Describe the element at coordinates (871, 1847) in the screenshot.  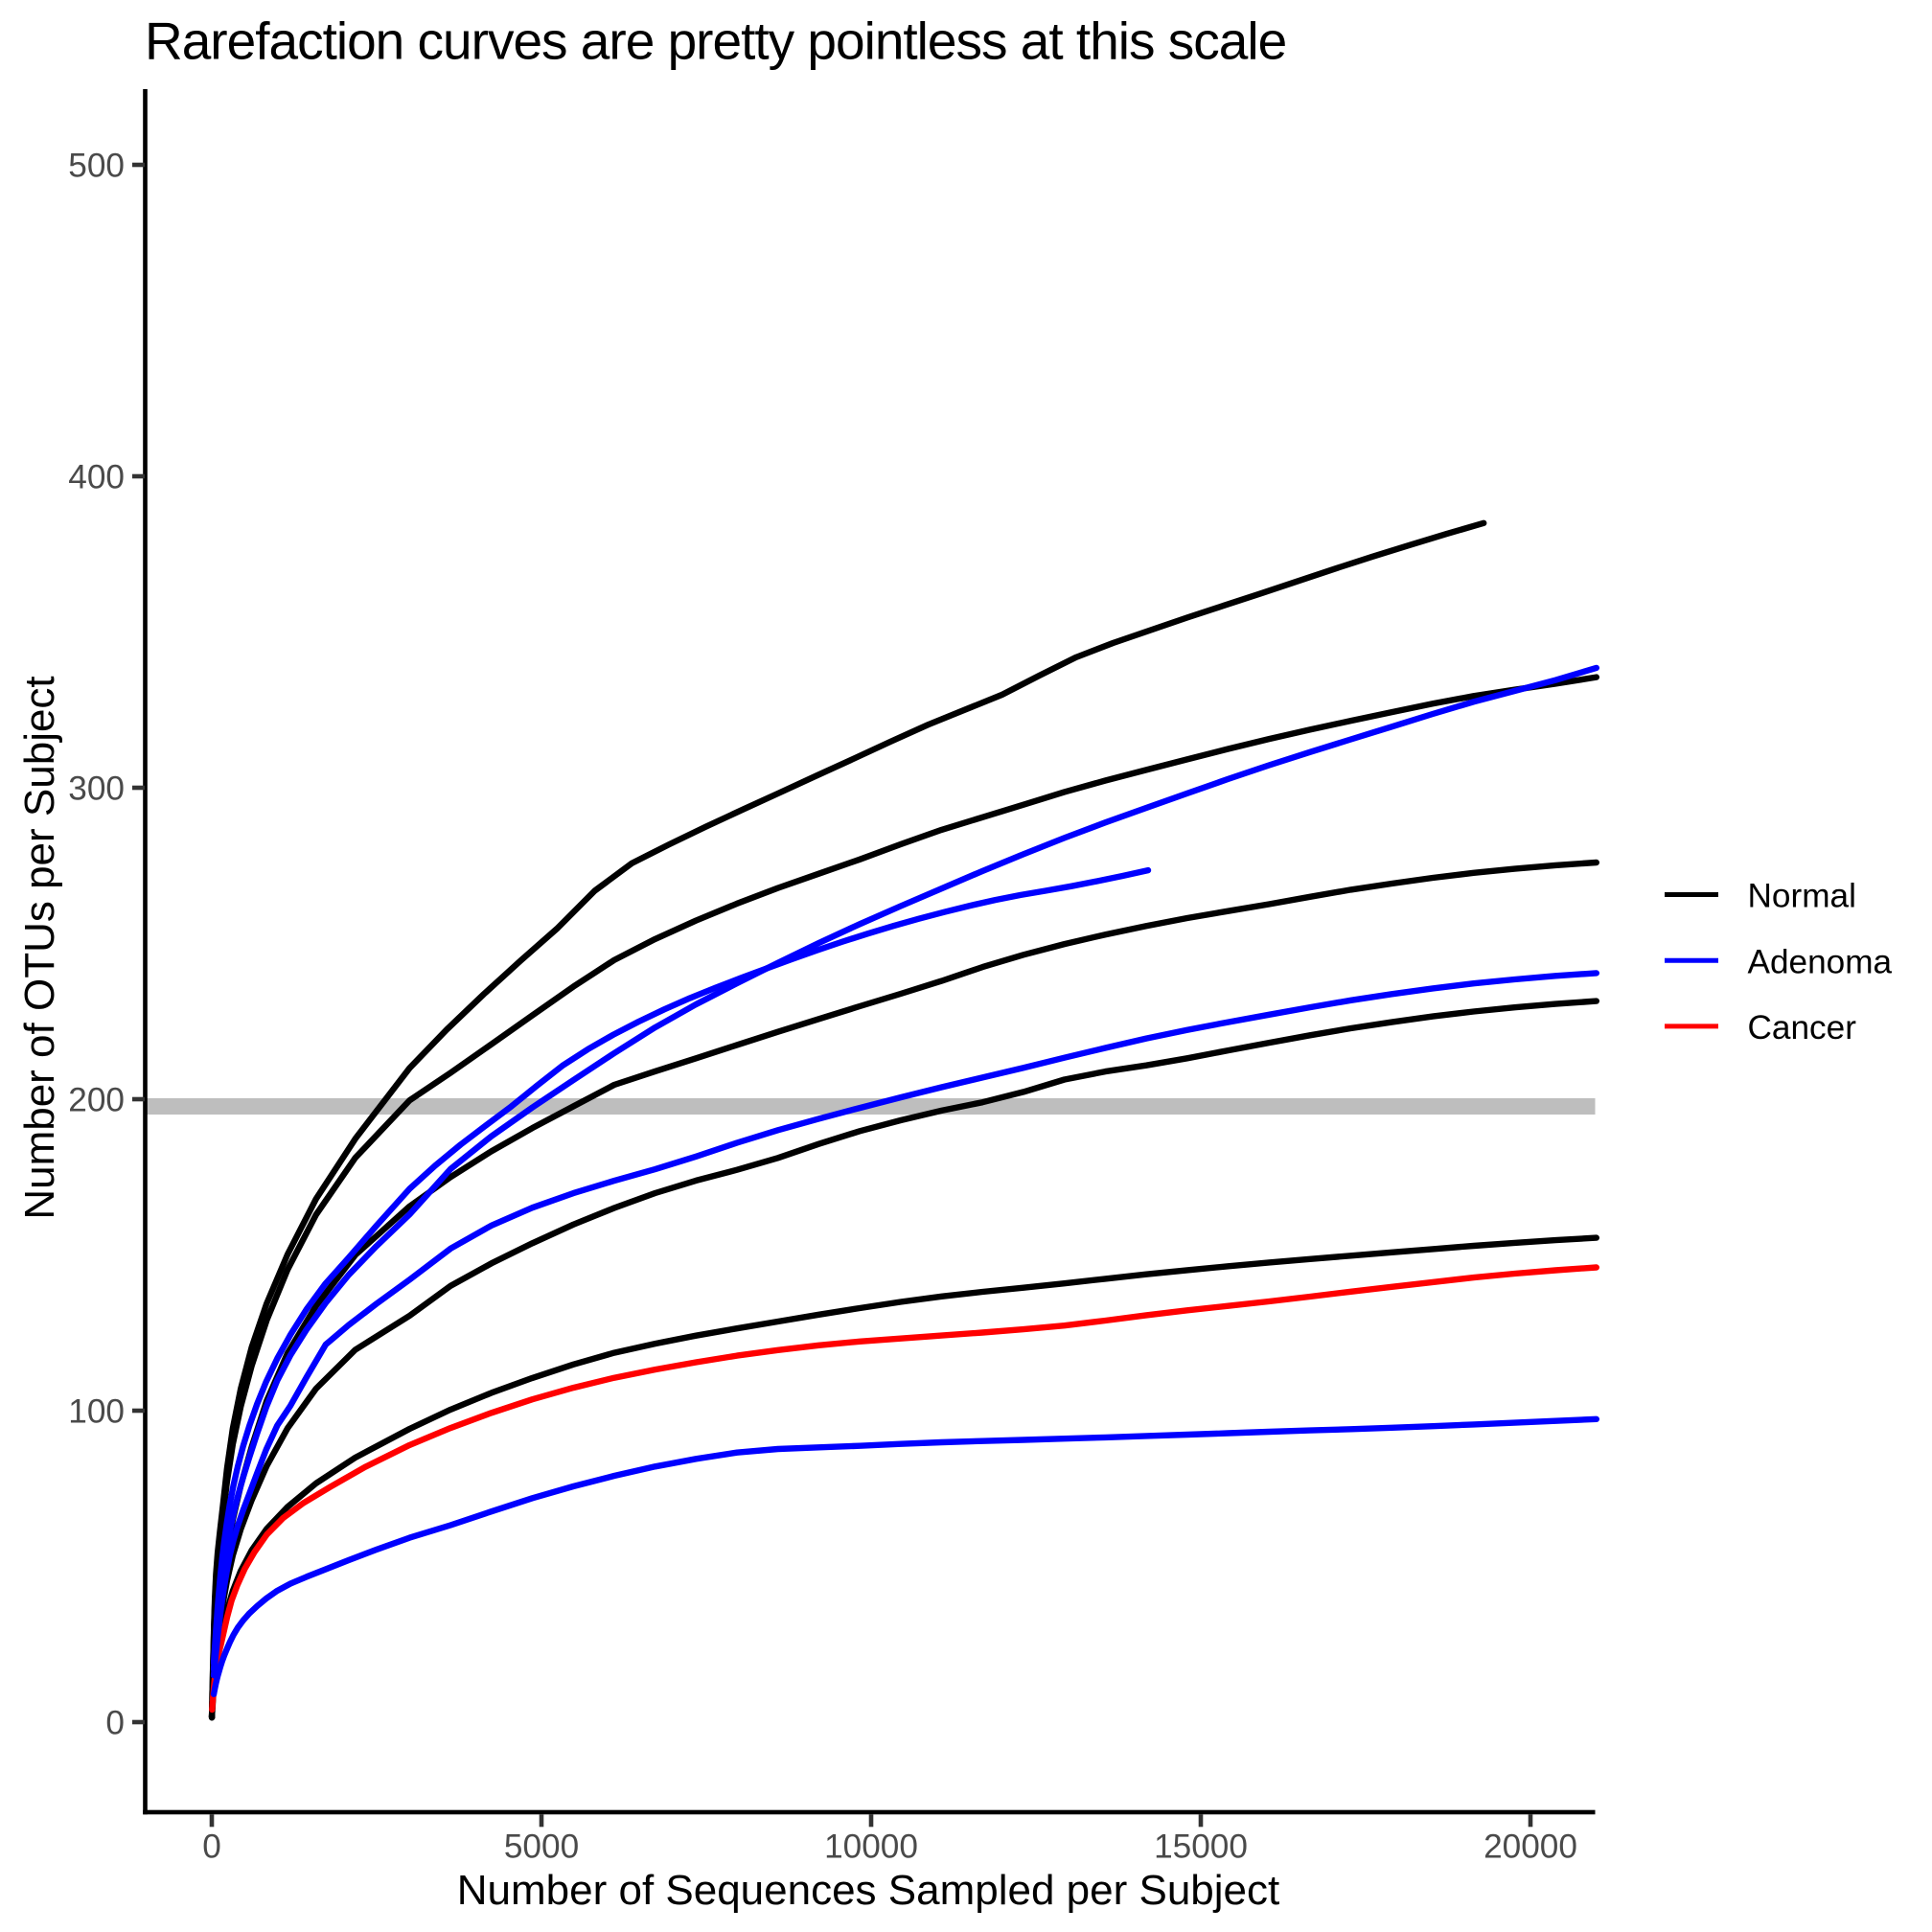
I see `svg-text: 10000` at that location.